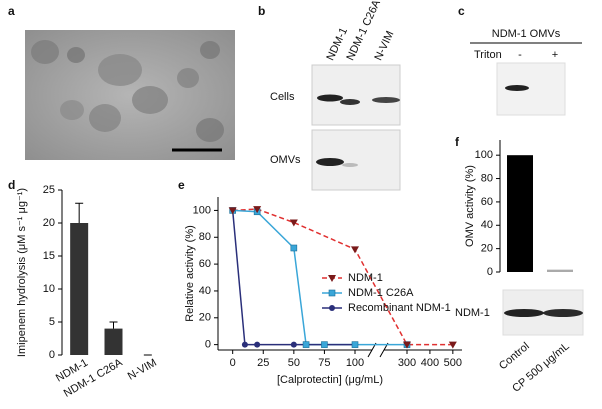 The width and height of the screenshot is (602, 409). What do you see at coordinates (470, 206) in the screenshot?
I see `y-axis-label: OMV activity (%)` at bounding box center [470, 206].